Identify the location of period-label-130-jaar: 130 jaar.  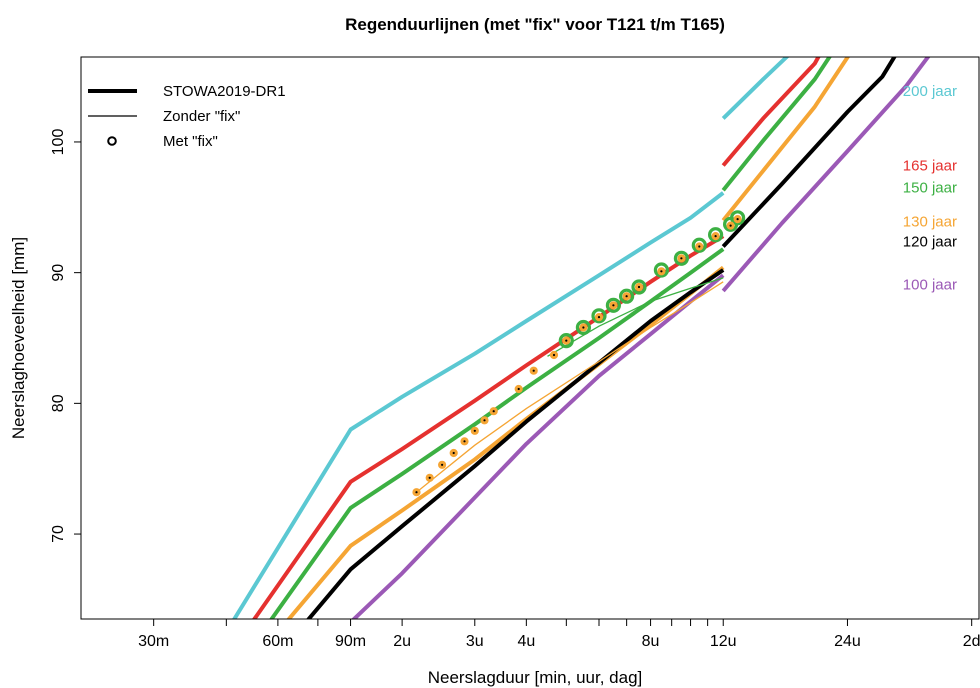
(930, 222).